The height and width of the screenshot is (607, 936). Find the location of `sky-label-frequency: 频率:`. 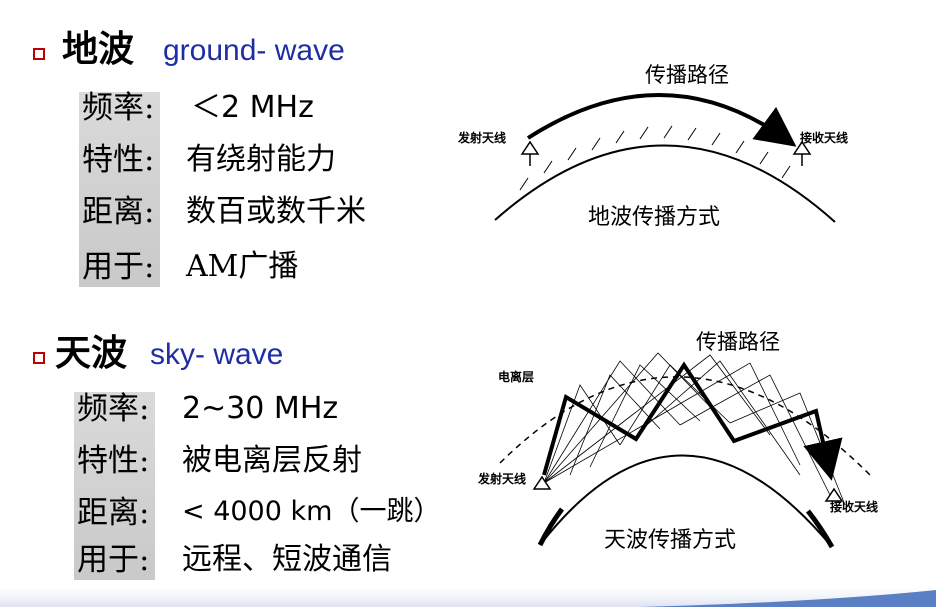

sky-label-frequency: 频率: is located at coordinates (113, 409).